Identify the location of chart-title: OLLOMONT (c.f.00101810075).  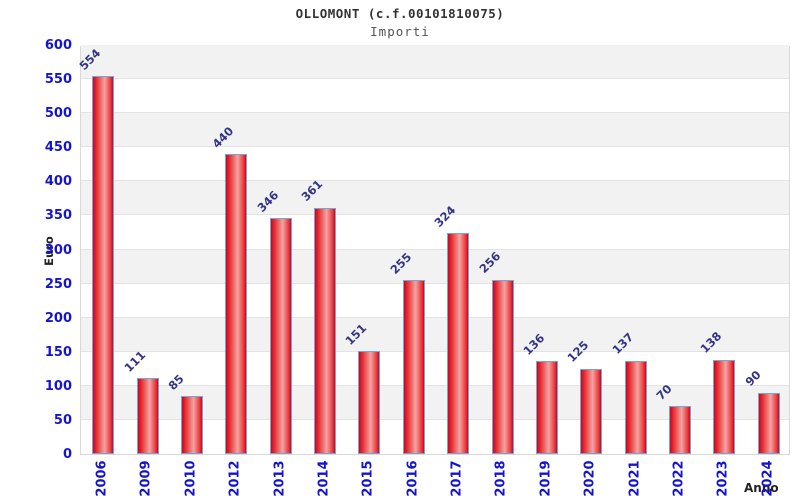
(400, 13).